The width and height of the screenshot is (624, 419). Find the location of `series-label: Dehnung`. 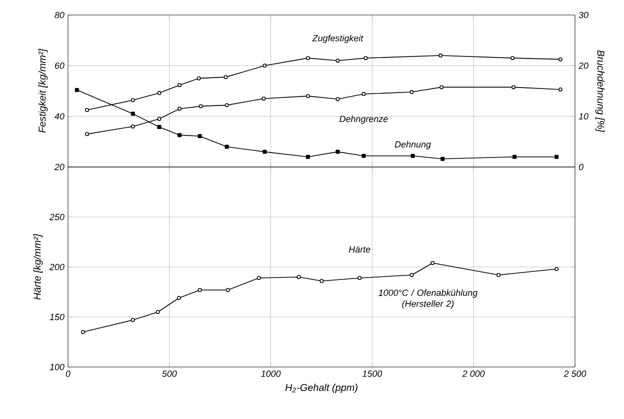

series-label: Dehnung is located at coordinates (412, 145).